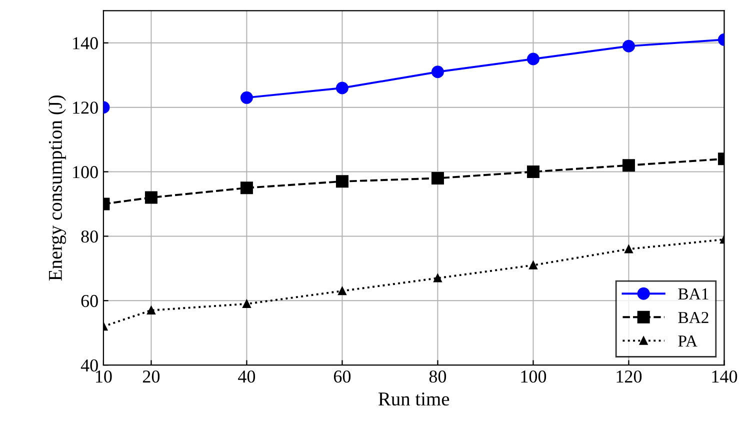 Image resolution: width=739 pixels, height=427 pixels. I want to click on y-tick-label: 80, so click(89, 236).